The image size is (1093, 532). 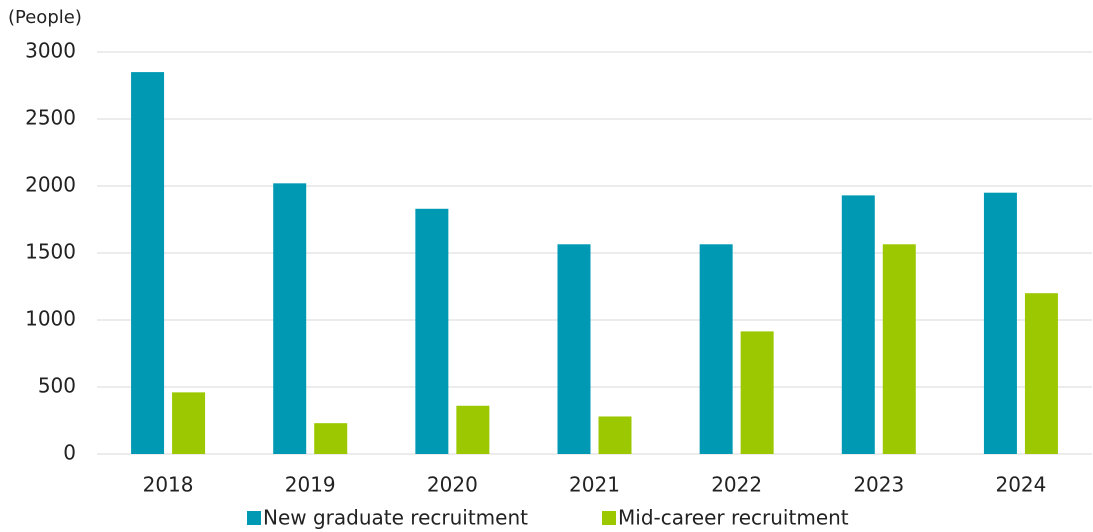 What do you see at coordinates (45, 17) in the screenshot?
I see `y-axis-label: (People)` at bounding box center [45, 17].